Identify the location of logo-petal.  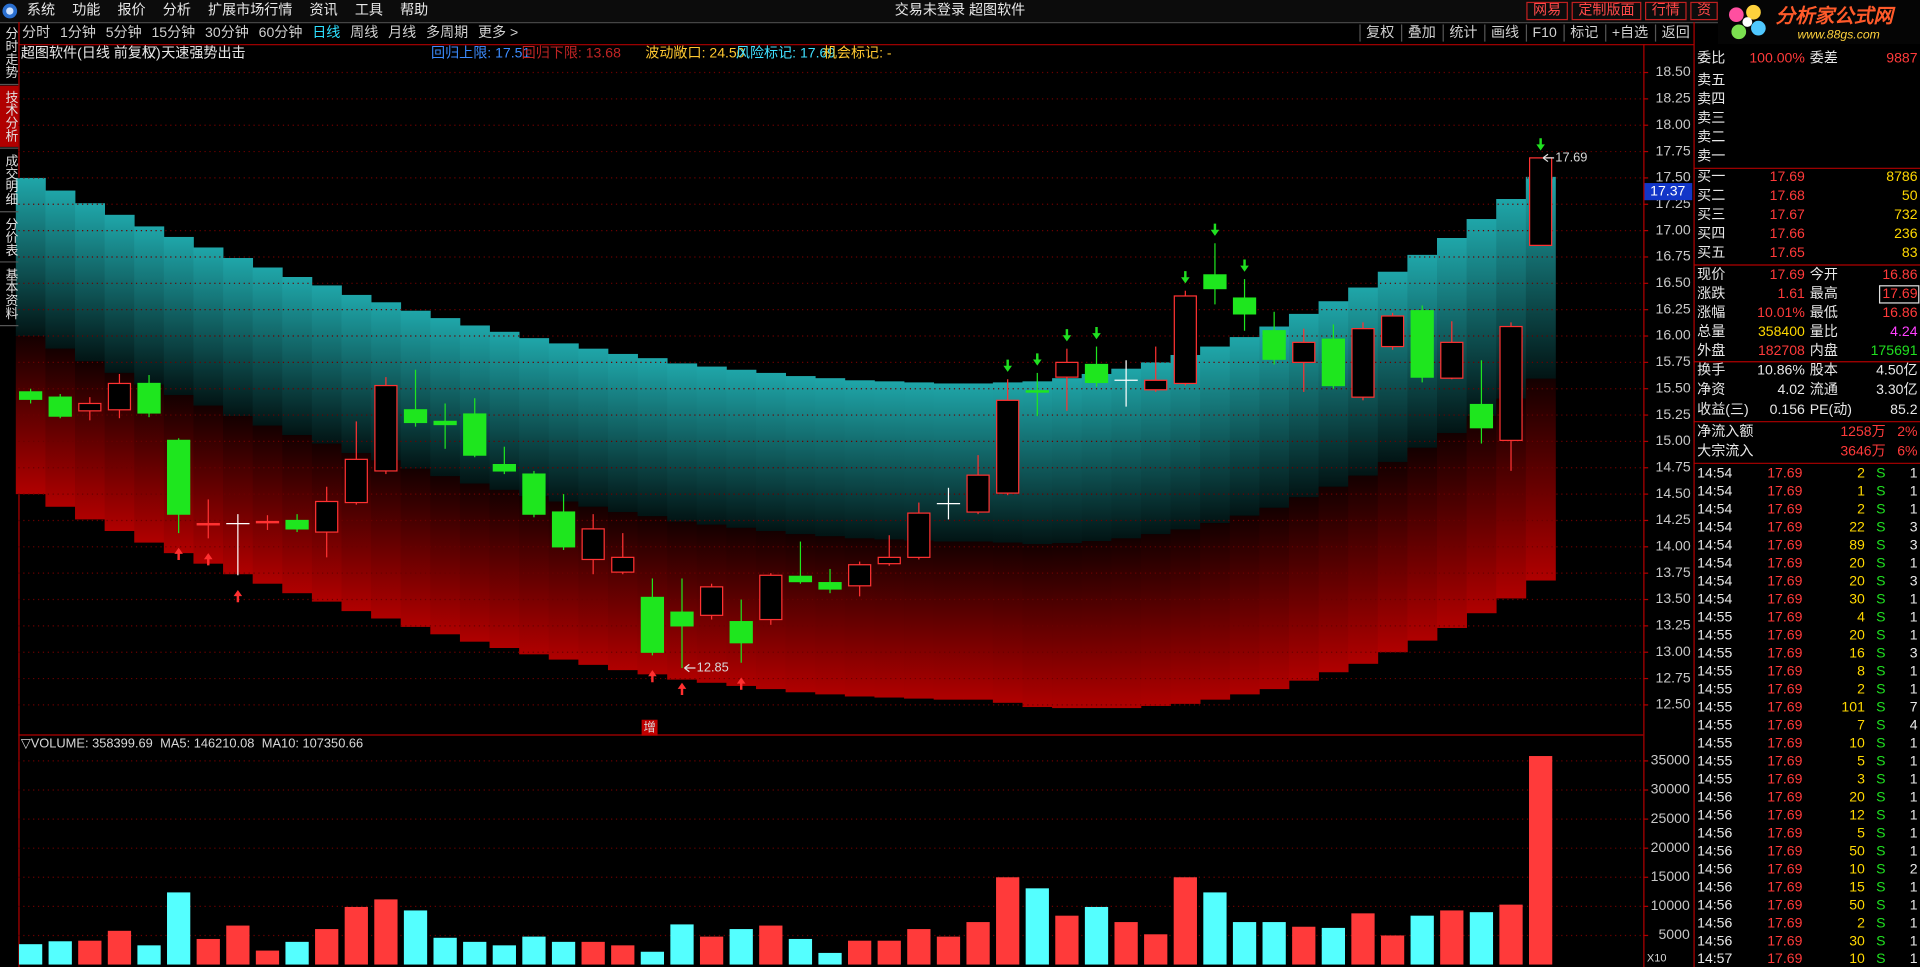
(1736, 15).